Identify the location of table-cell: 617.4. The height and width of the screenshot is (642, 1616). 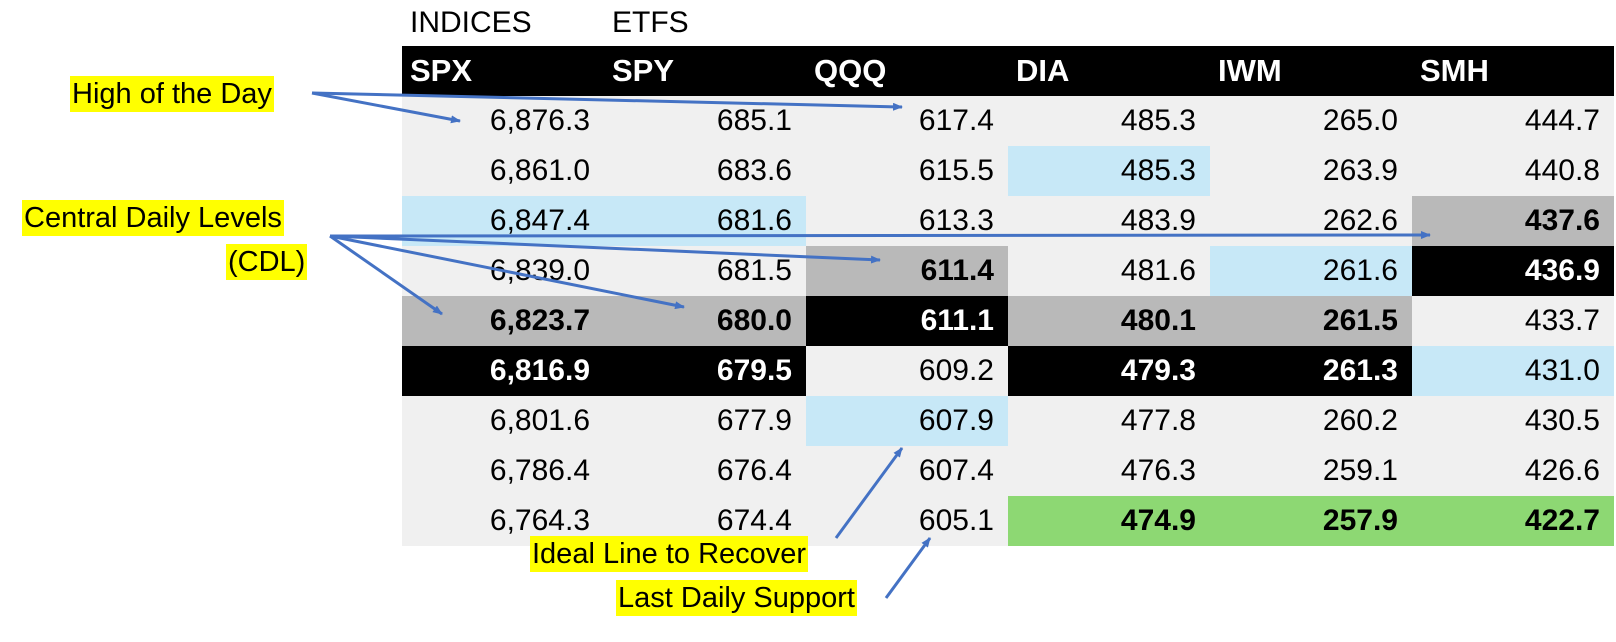
(907, 121).